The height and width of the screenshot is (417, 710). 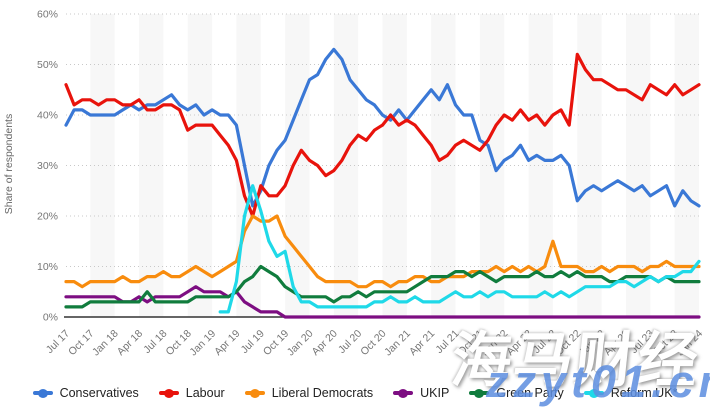 I want to click on x-tick-label: Apr 23, so click(x=617, y=343).